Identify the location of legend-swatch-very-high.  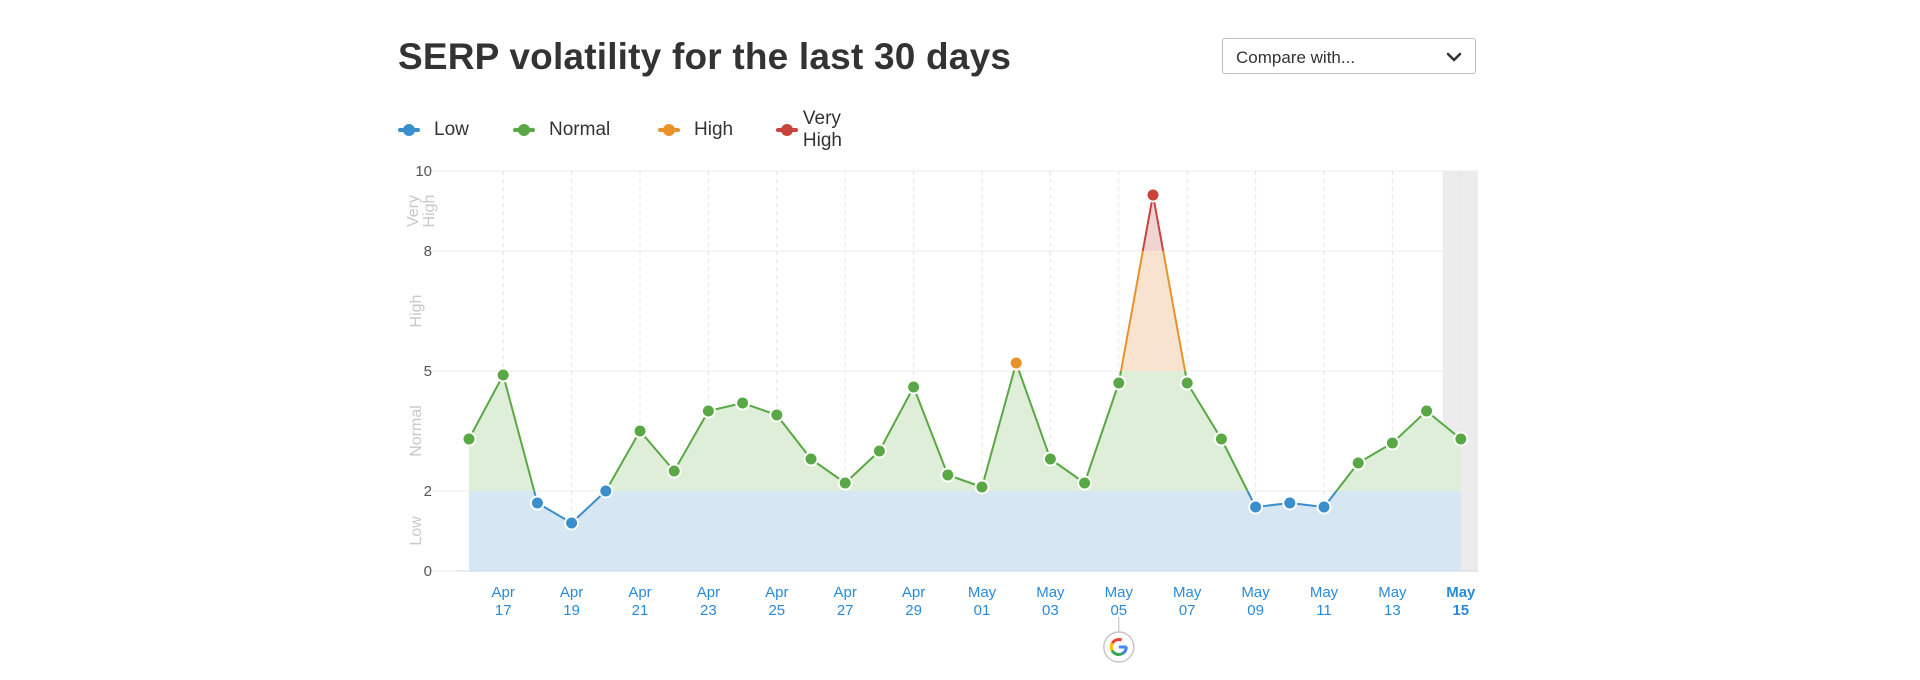
(787, 130).